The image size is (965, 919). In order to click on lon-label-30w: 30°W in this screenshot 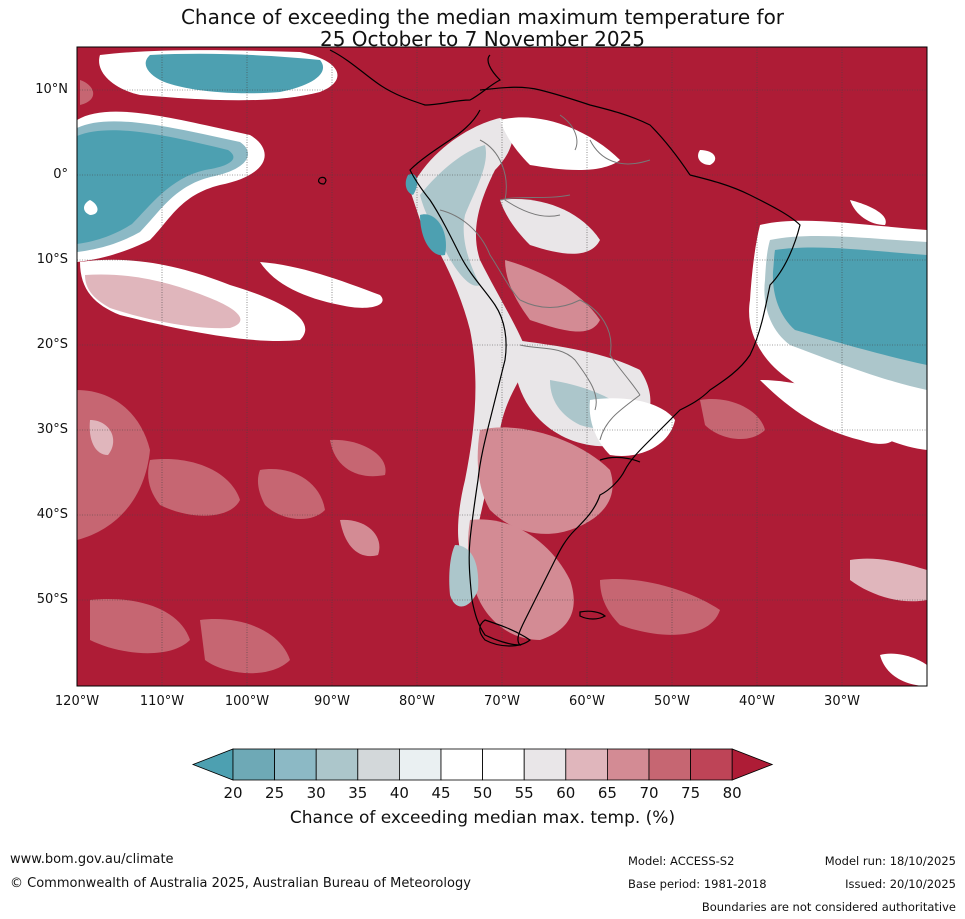, I will do `click(842, 701)`.